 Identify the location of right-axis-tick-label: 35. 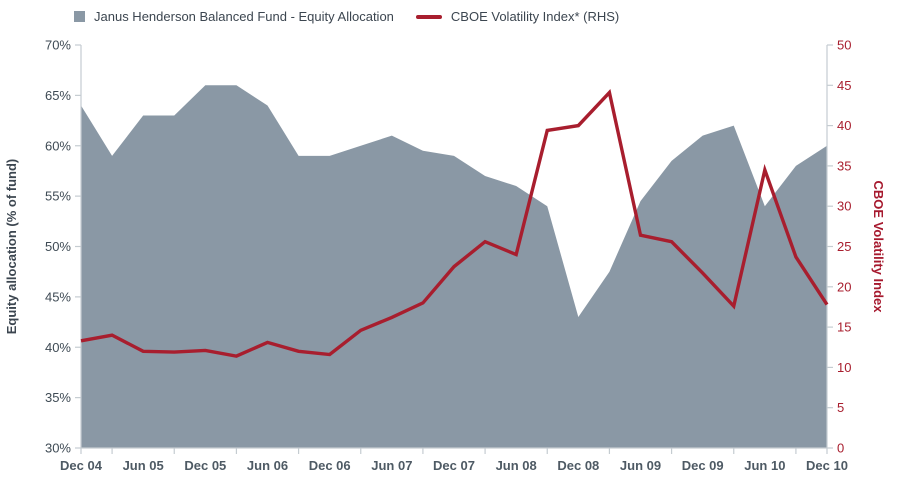
(844, 165).